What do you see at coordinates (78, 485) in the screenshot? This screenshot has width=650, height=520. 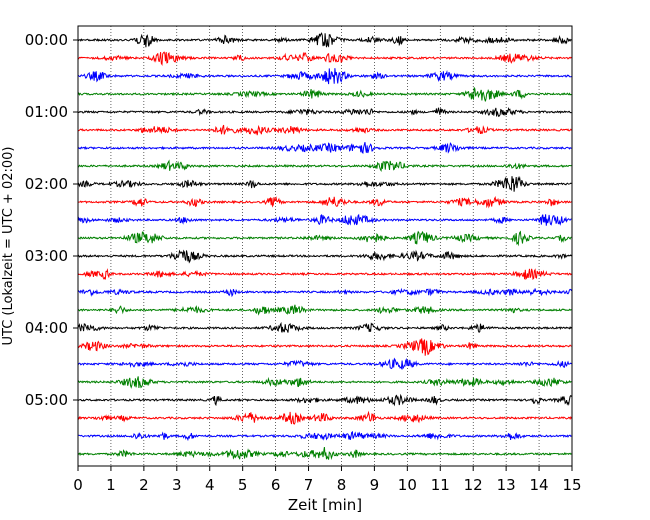 I see `x-tick-label: 0` at bounding box center [78, 485].